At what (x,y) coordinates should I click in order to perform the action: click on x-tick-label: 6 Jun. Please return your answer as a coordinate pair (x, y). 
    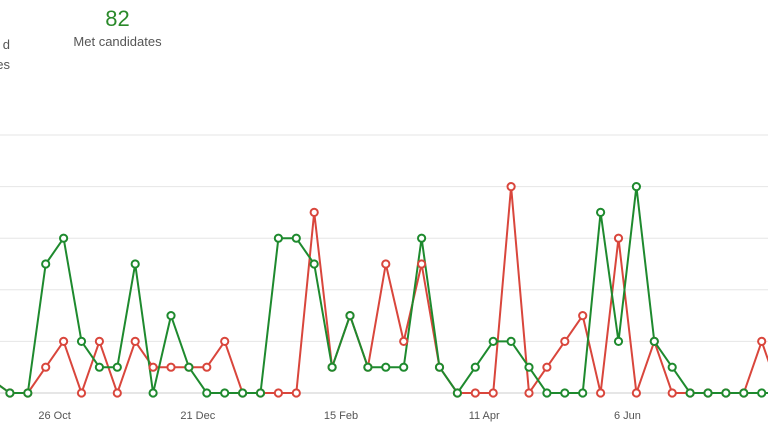
    Looking at the image, I should click on (627, 416).